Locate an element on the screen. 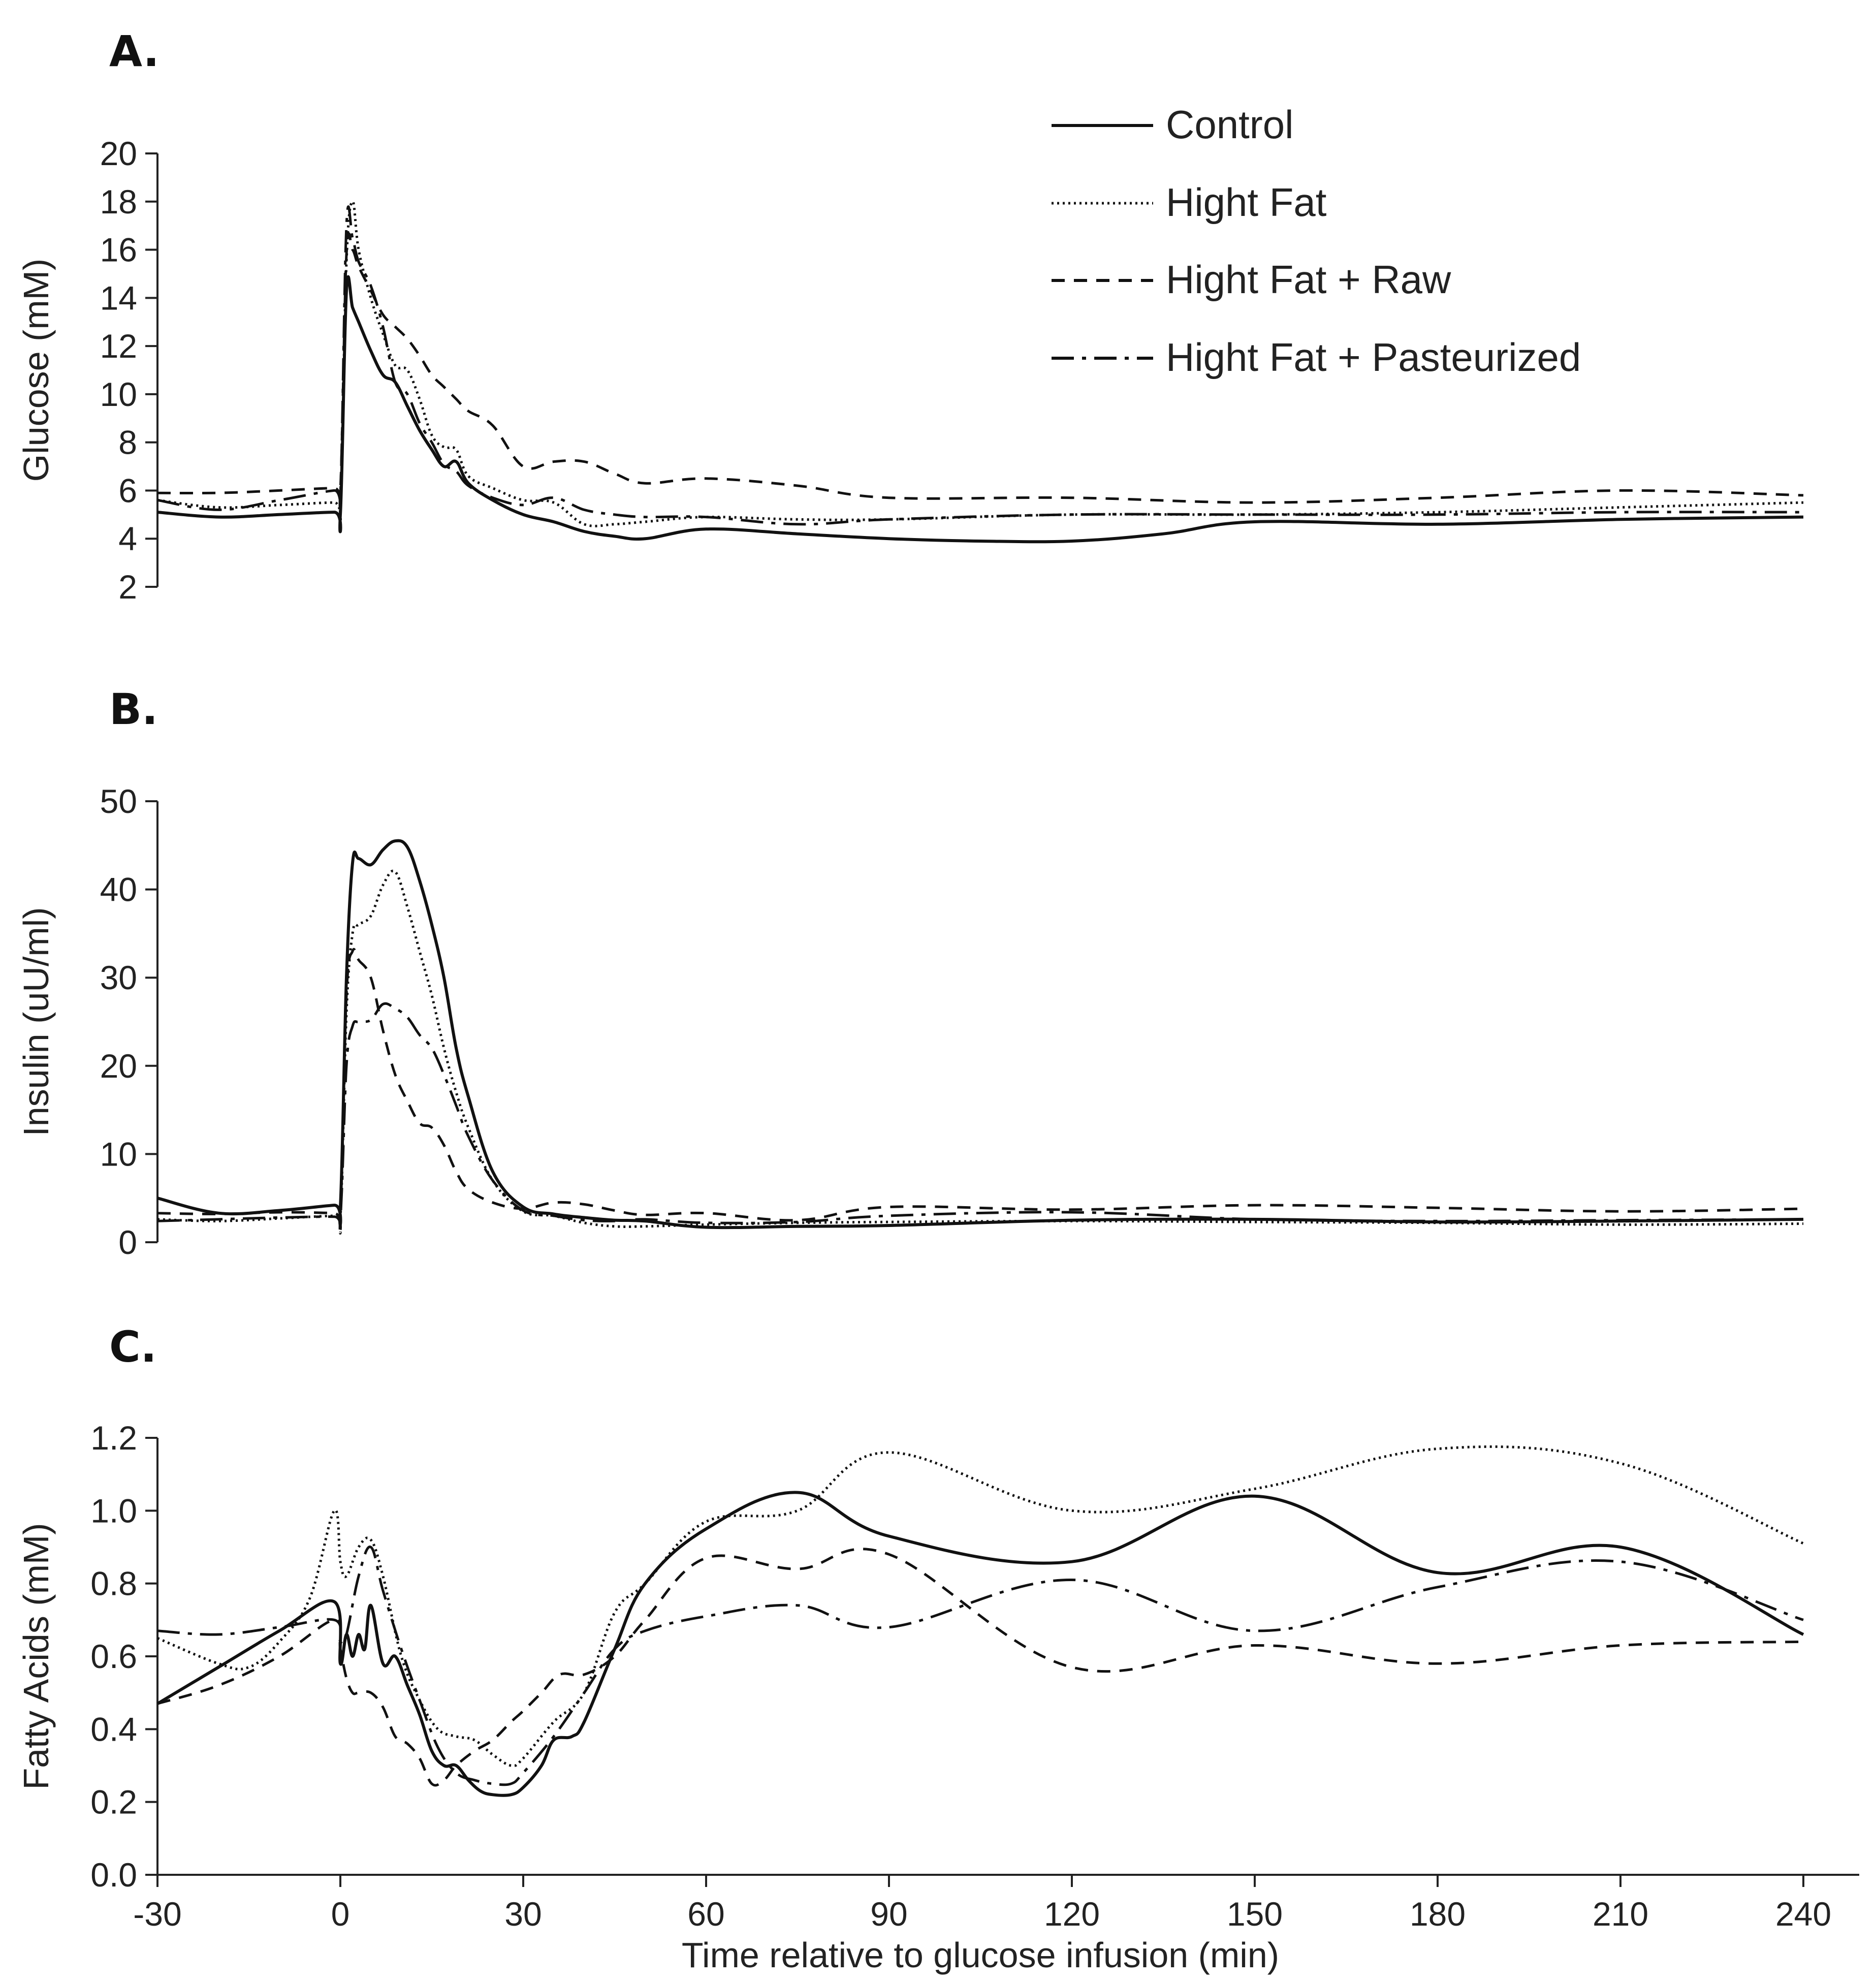 This screenshot has height=1982, width=1876. y-axis-title-a: Glucose (mM) is located at coordinates (36, 371).